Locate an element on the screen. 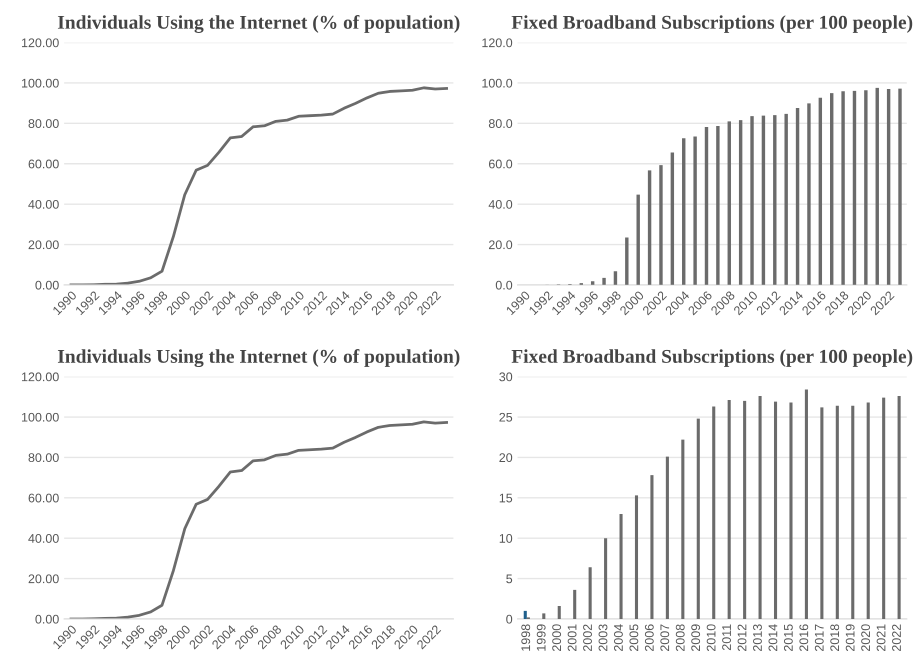 This screenshot has width=916, height=655. chart-title: Fixed Broadband Subscriptions (per 100 people) is located at coordinates (712, 358).